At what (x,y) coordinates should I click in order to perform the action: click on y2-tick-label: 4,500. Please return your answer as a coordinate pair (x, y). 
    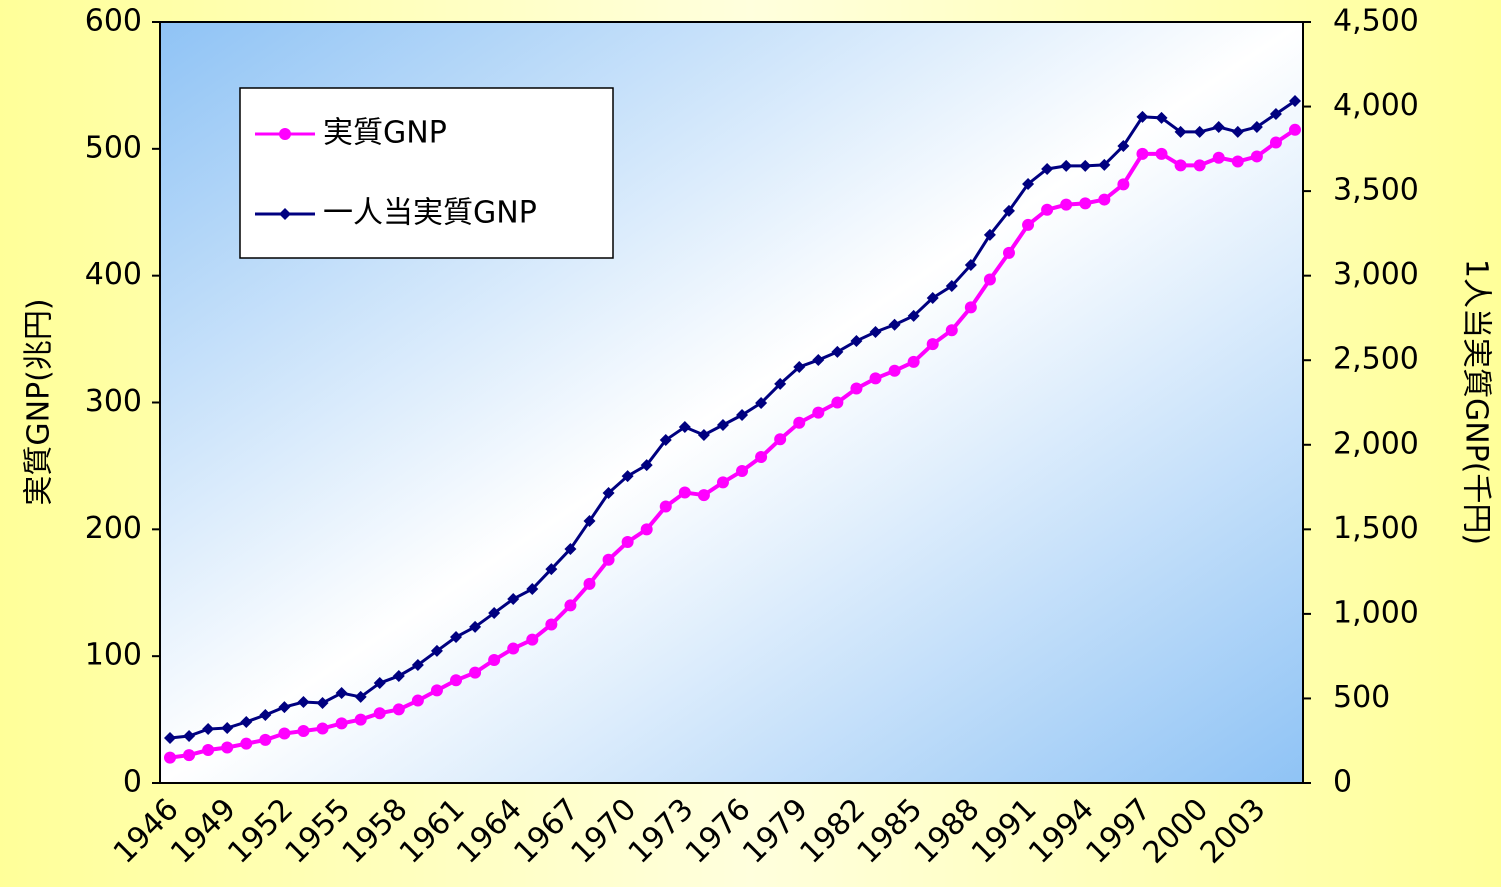
    Looking at the image, I should click on (1376, 21).